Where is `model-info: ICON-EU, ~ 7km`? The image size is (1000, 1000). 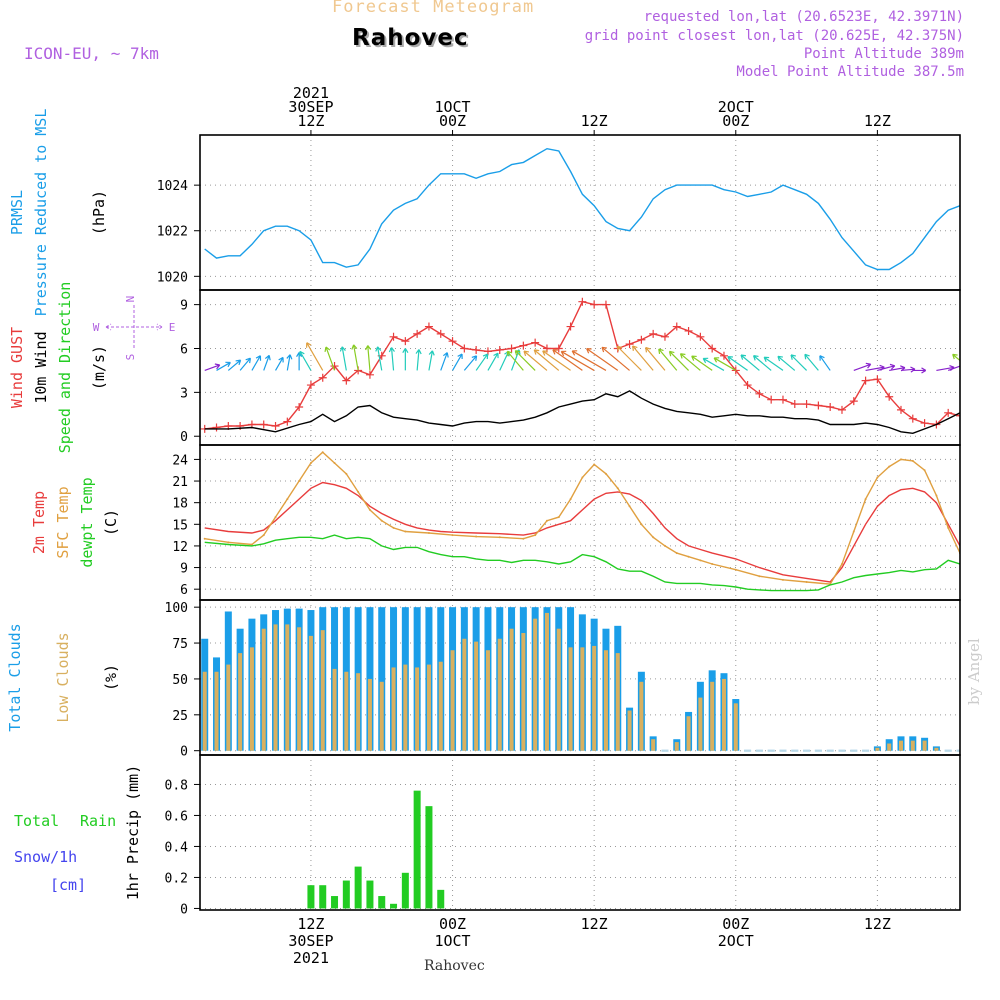
model-info: ICON-EU, ~ 7km is located at coordinates (91, 53).